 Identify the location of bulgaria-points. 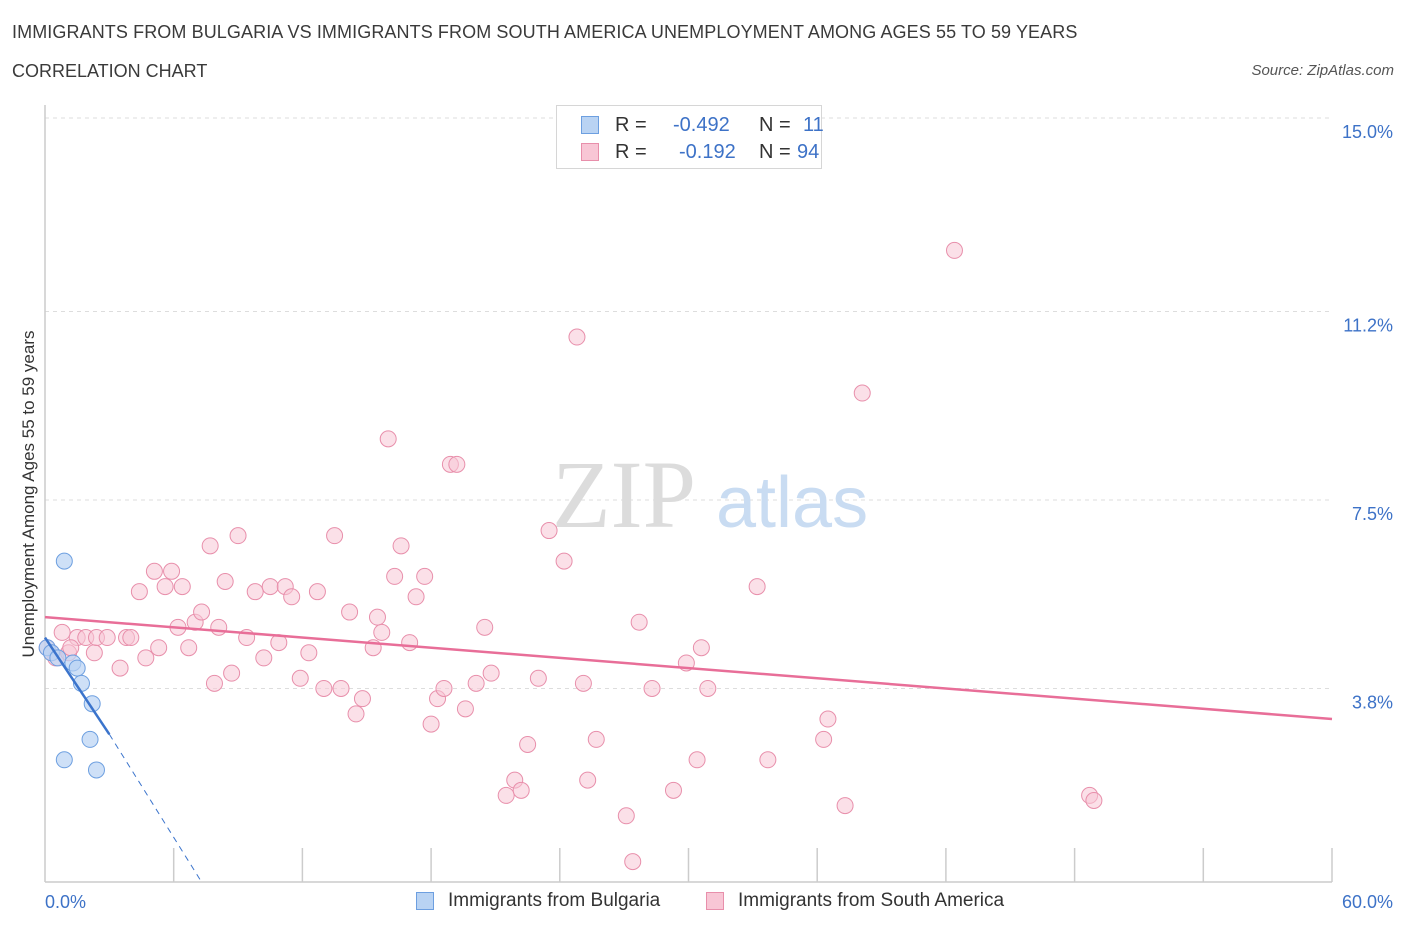
(71, 665).